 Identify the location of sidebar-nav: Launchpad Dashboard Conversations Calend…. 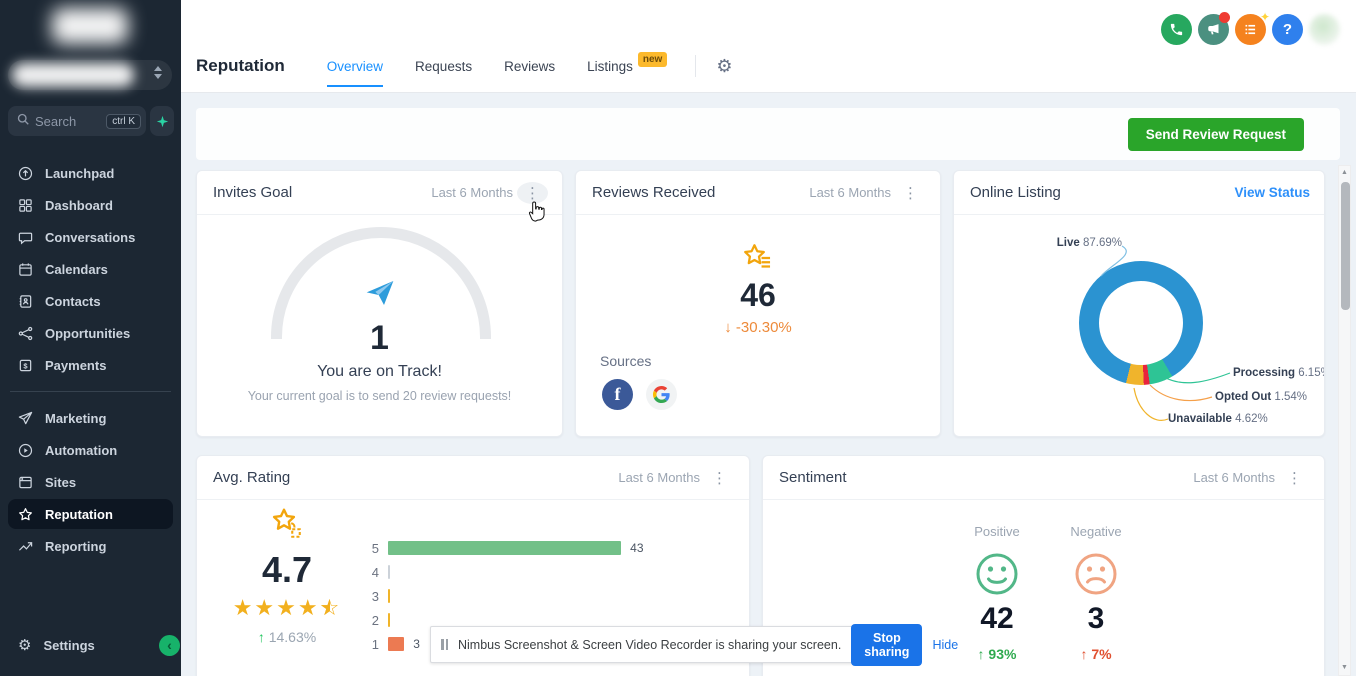
(90, 360).